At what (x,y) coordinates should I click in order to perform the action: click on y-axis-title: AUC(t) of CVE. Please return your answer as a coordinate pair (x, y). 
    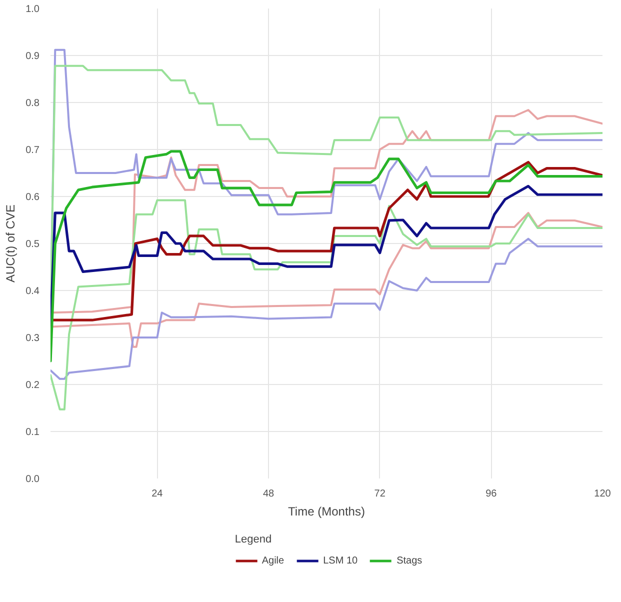
    Looking at the image, I should click on (11, 243).